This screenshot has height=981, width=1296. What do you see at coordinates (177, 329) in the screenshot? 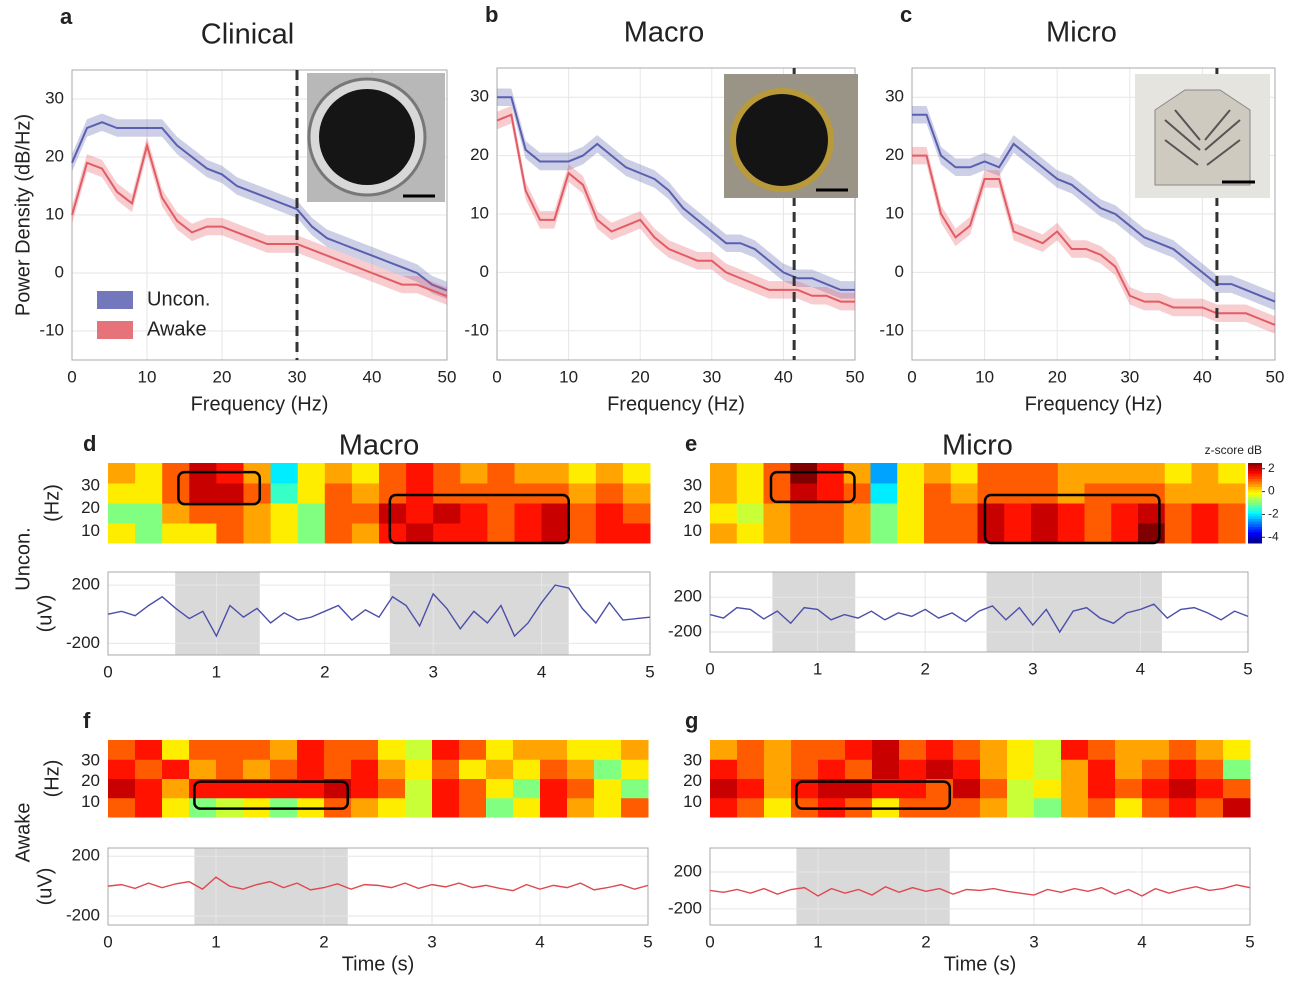
I see `legend-label: Awake` at bounding box center [177, 329].